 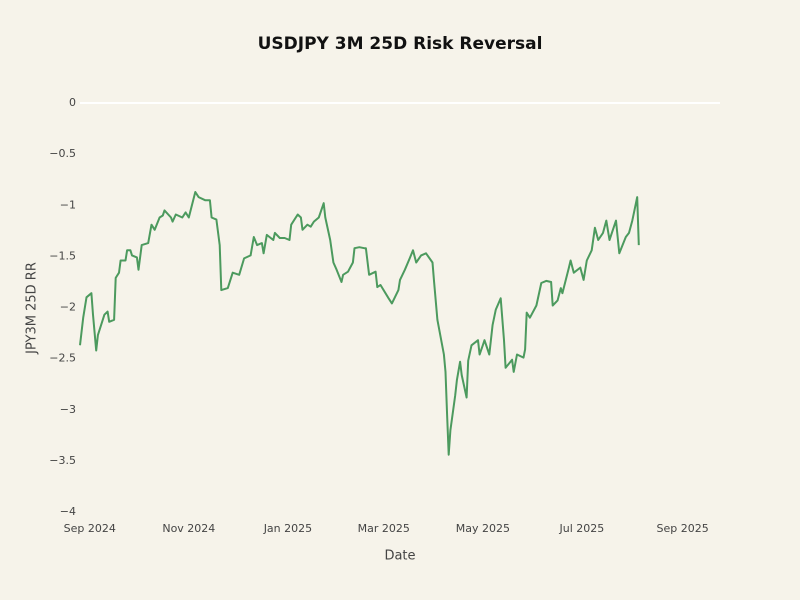 I want to click on x-axis-title: Date, so click(x=399, y=556).